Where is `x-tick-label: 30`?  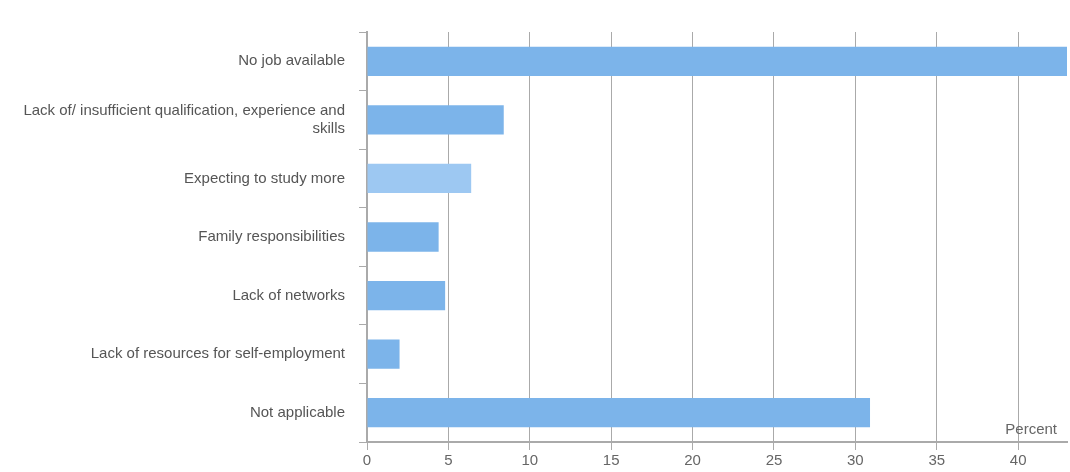 x-tick-label: 30 is located at coordinates (855, 460).